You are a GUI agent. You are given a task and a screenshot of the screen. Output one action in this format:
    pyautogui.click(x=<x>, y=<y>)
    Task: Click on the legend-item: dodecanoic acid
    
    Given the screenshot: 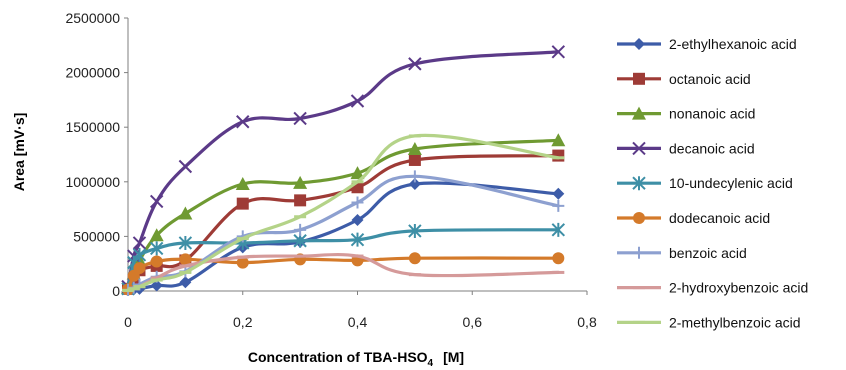 What is the action you would take?
    pyautogui.click(x=693, y=218)
    